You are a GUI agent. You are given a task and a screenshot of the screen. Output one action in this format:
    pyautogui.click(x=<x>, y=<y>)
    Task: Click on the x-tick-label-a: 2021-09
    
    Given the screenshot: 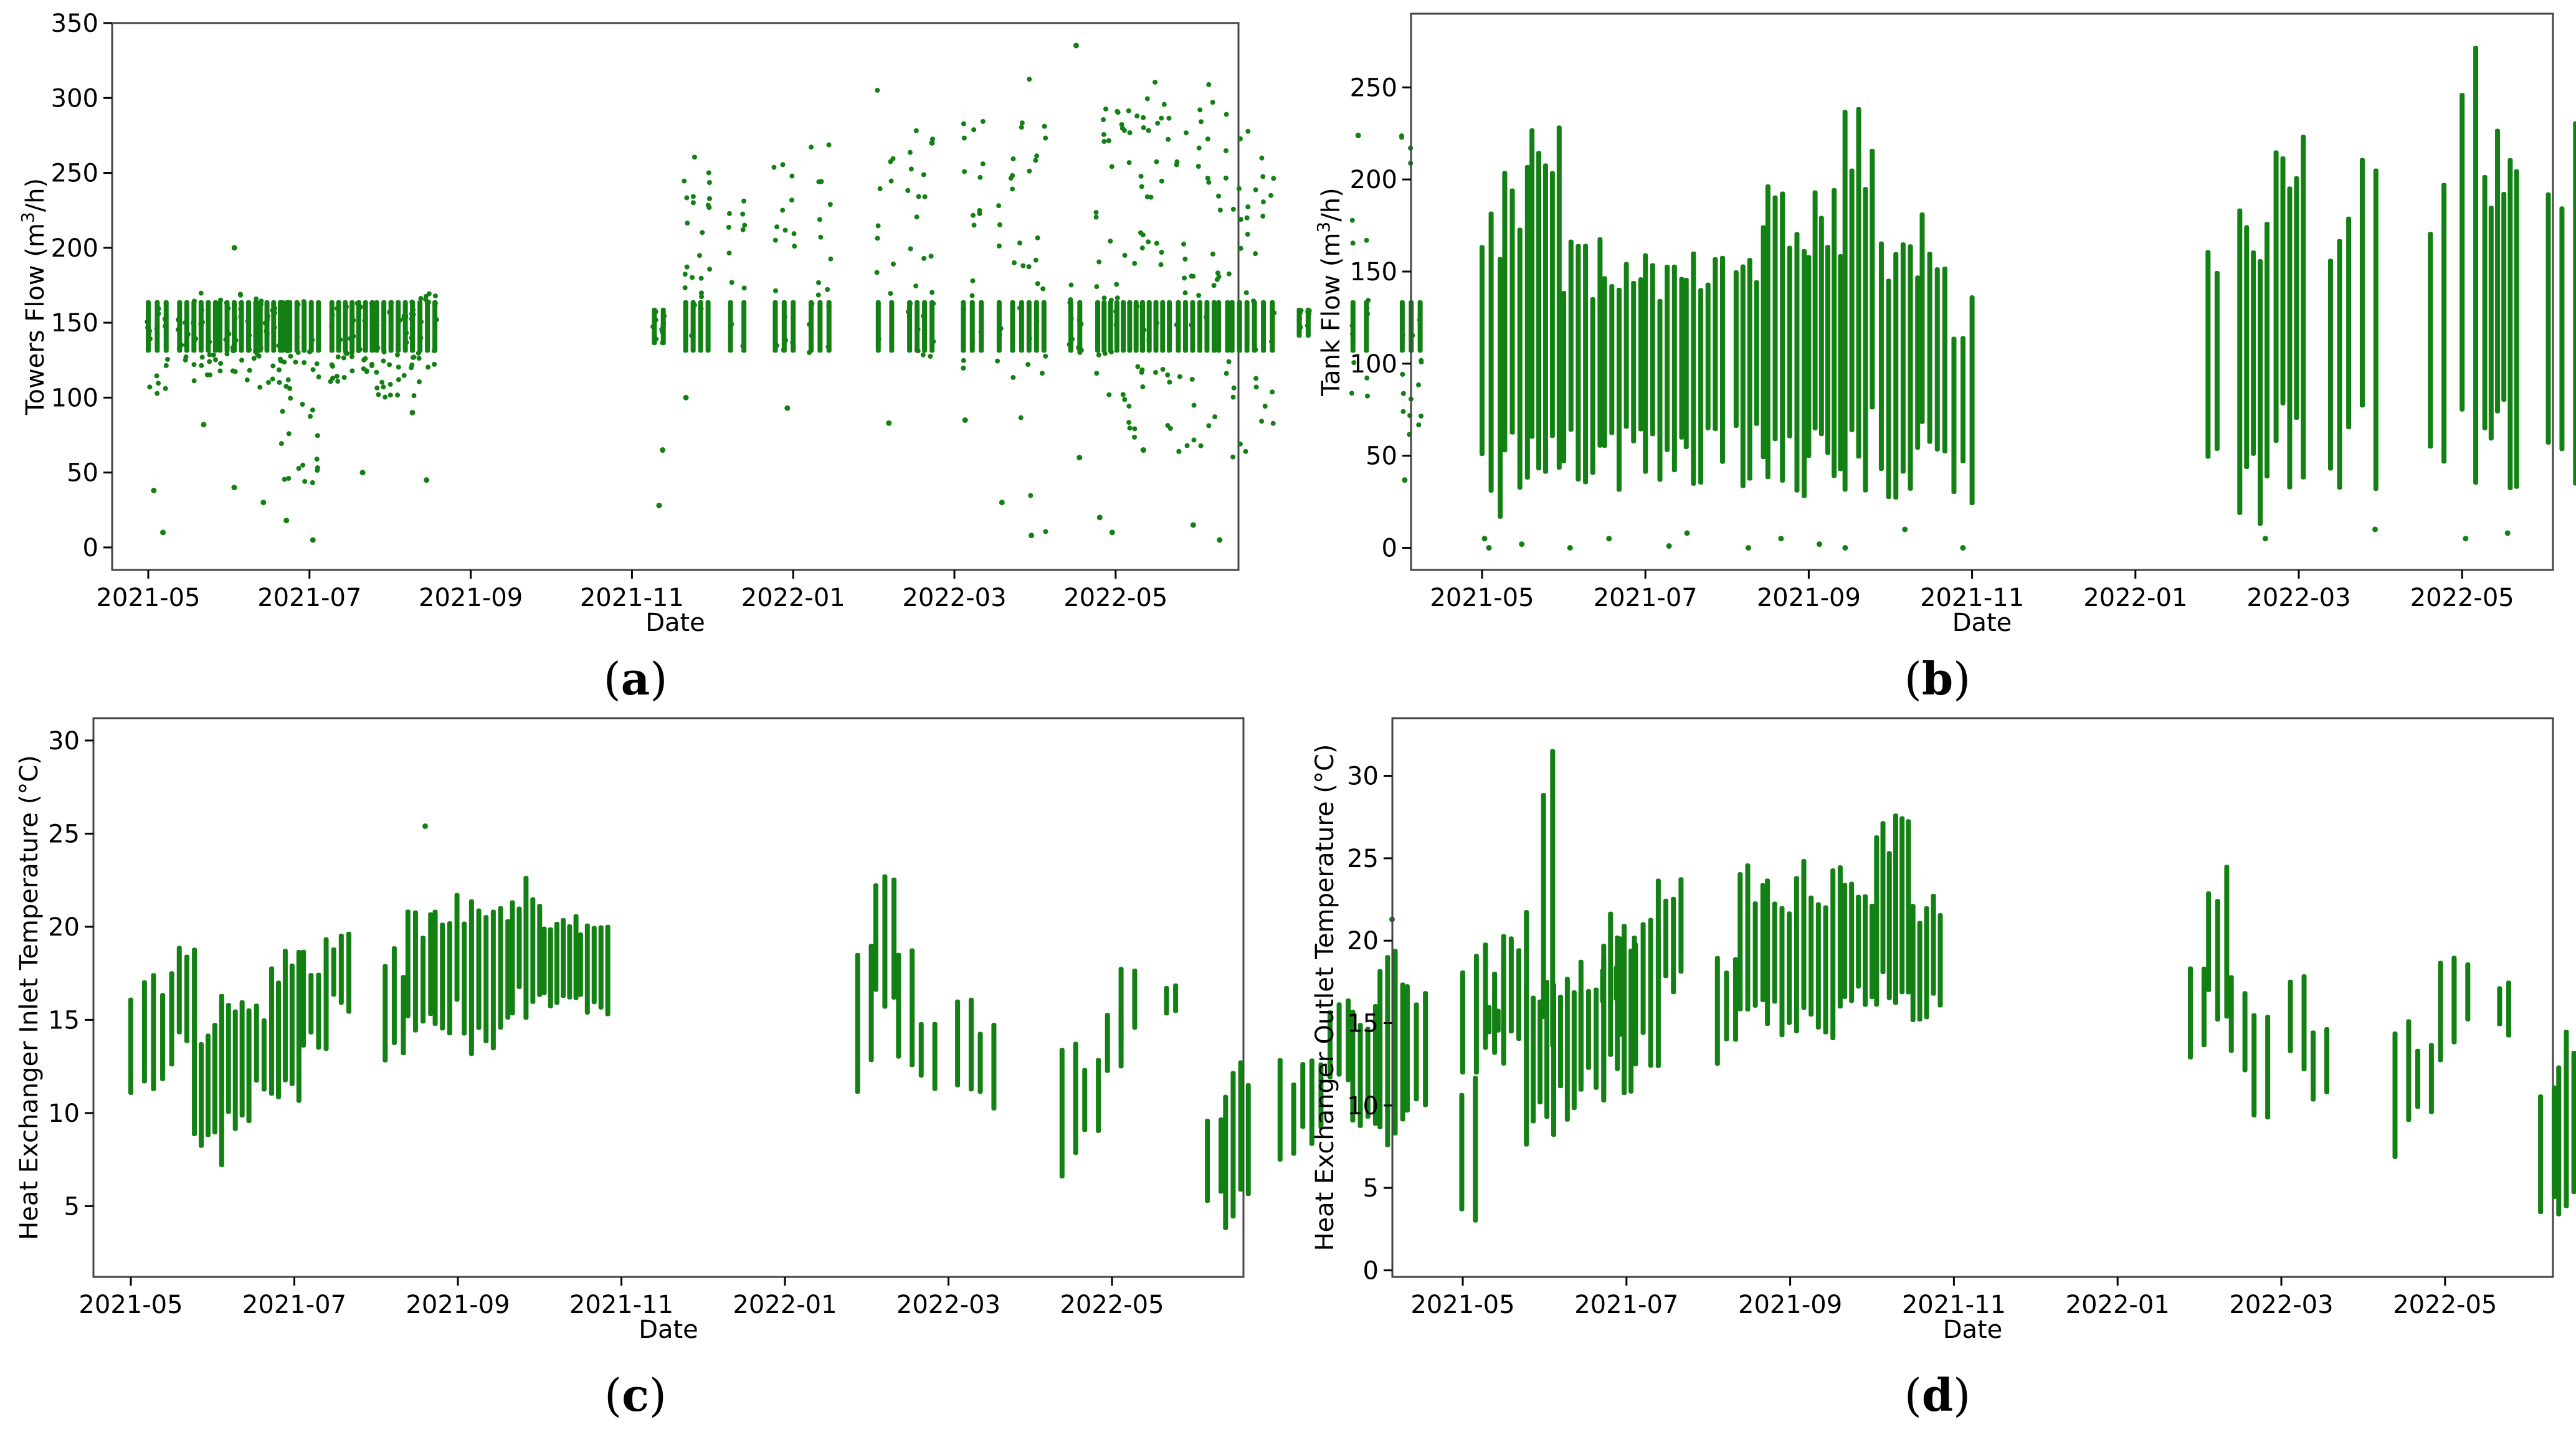 What is the action you would take?
    pyautogui.click(x=471, y=598)
    